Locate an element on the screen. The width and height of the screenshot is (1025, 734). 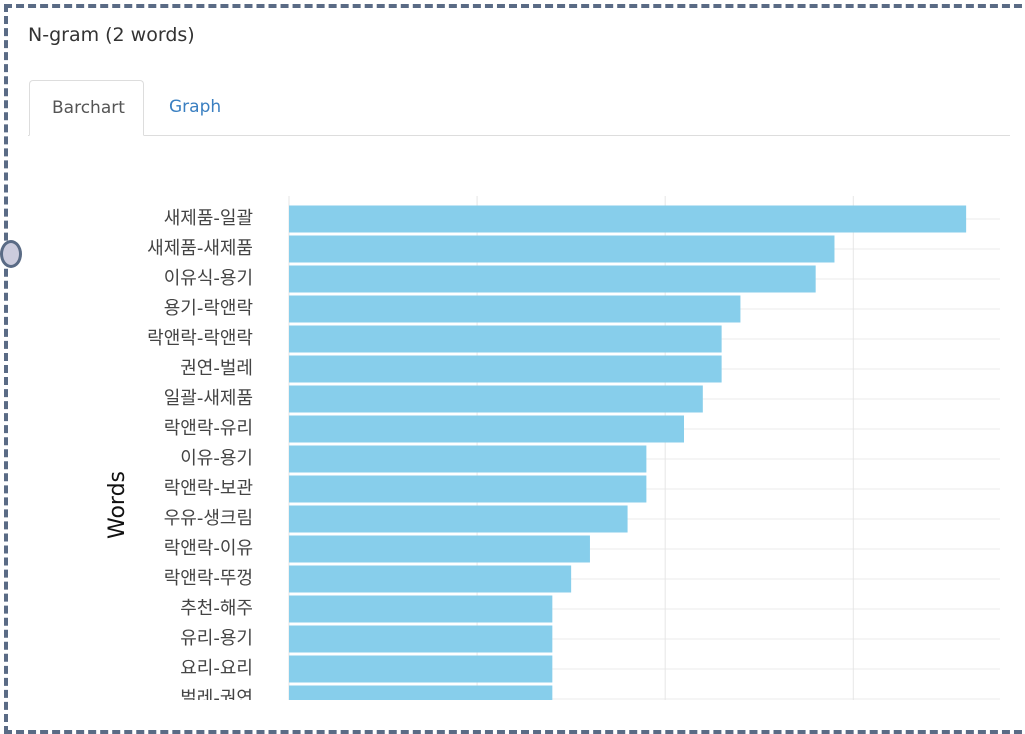
tab: Barchart is located at coordinates (86, 108).